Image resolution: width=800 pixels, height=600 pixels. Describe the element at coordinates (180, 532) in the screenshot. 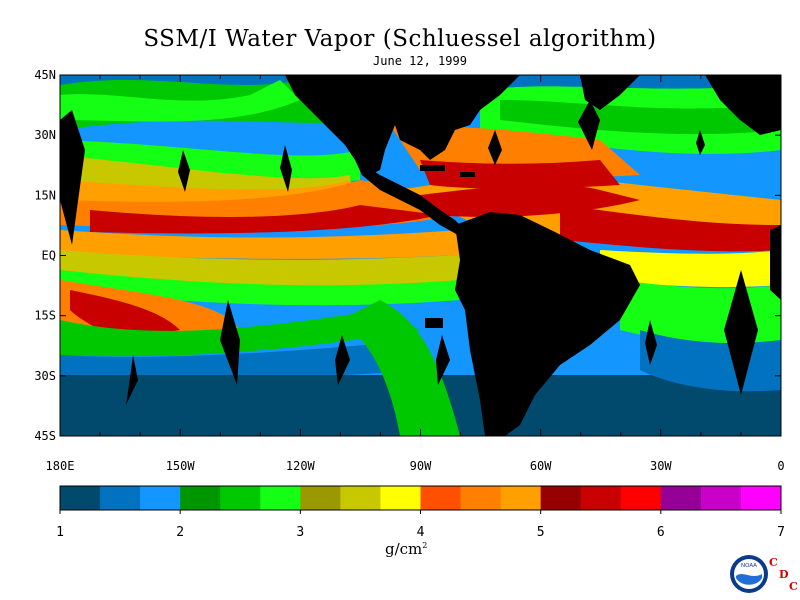

I see `colorbar-value-label: 2` at that location.